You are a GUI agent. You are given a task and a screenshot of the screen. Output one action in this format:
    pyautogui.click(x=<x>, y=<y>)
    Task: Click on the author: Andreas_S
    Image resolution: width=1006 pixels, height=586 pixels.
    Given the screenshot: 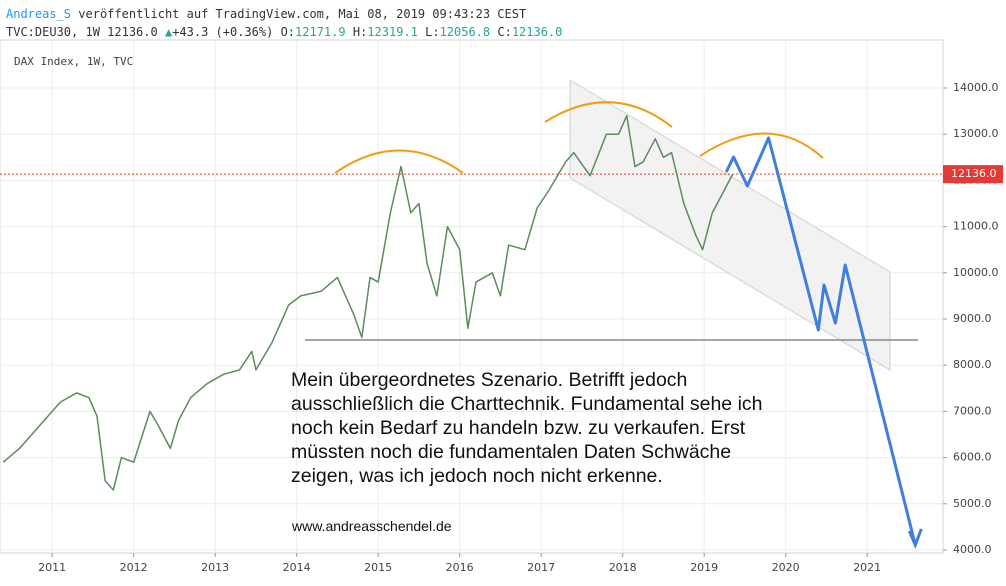 What is the action you would take?
    pyautogui.click(x=39, y=14)
    